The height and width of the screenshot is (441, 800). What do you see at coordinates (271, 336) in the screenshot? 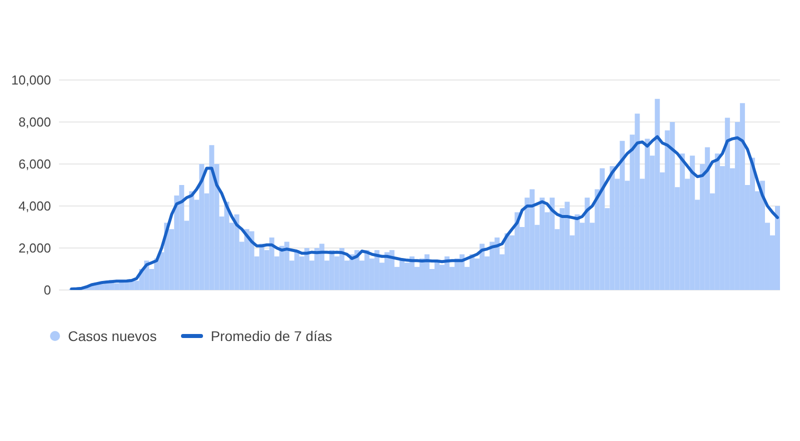
I see `legend-label: Promedio de 7 días` at bounding box center [271, 336].